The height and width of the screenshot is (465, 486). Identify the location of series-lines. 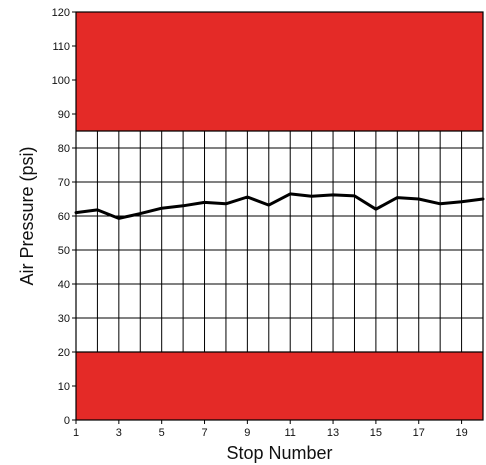
(279, 206).